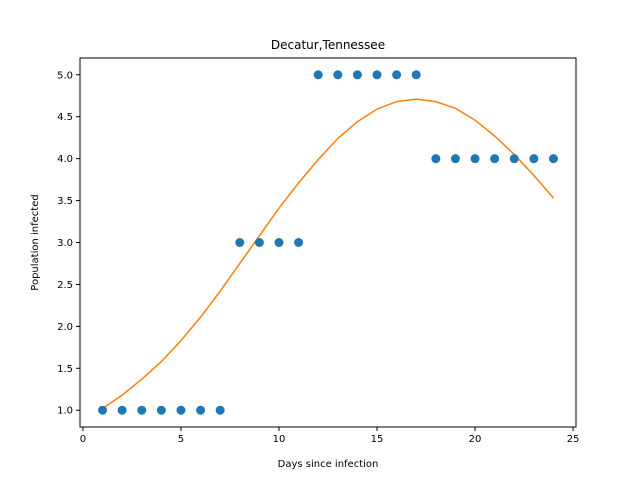 This screenshot has height=480, width=640. Describe the element at coordinates (35, 242) in the screenshot. I see `y-axis-label: Population infected` at that location.